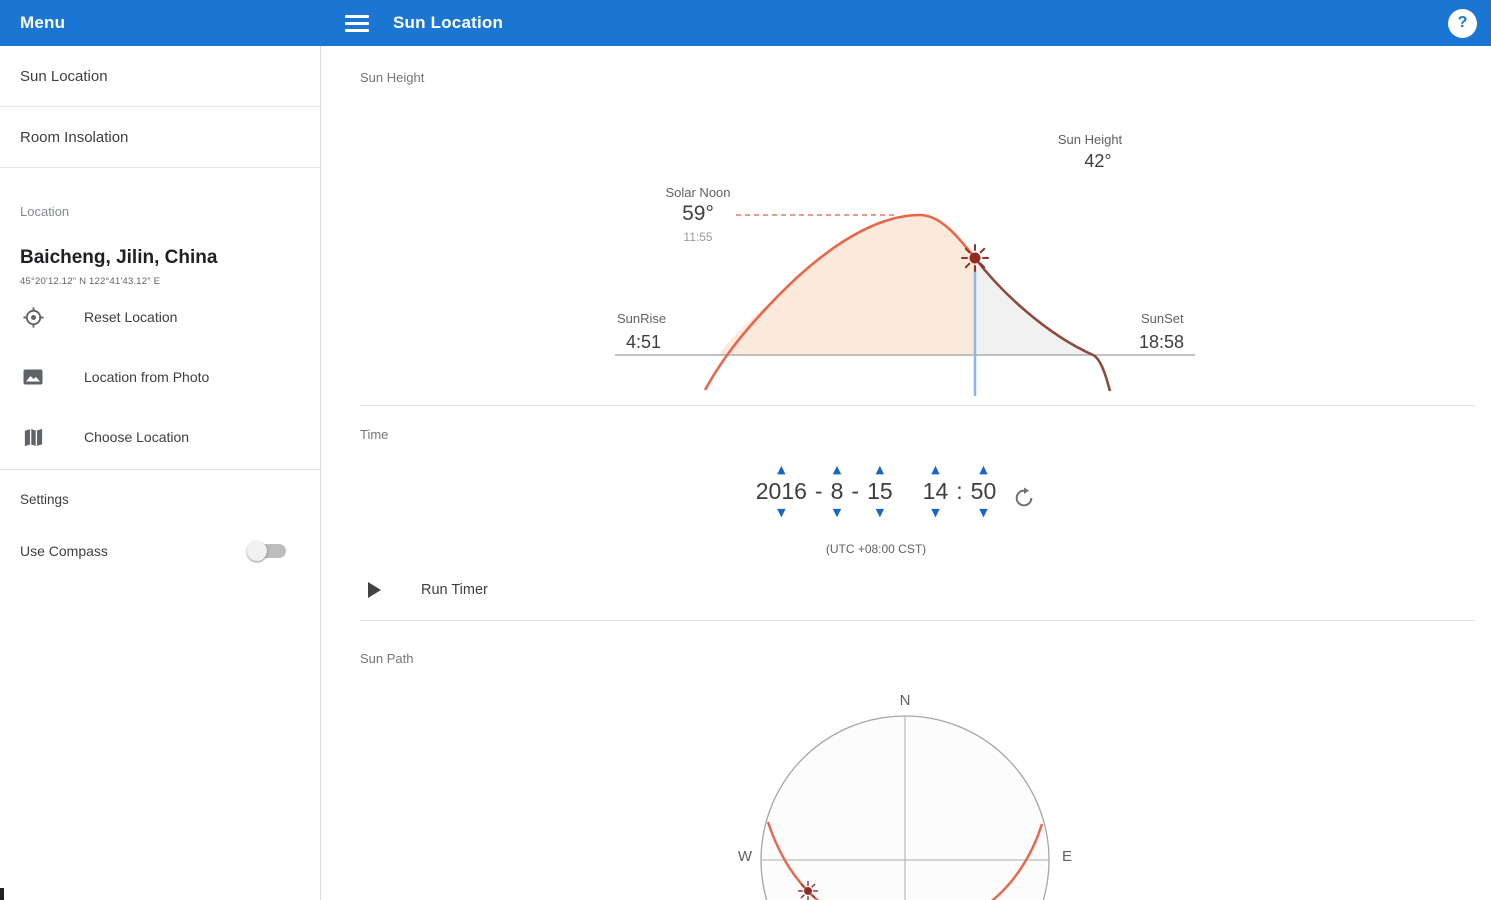  Describe the element at coordinates (698, 237) in the screenshot. I see `solar-noon-time: 11:55` at that location.